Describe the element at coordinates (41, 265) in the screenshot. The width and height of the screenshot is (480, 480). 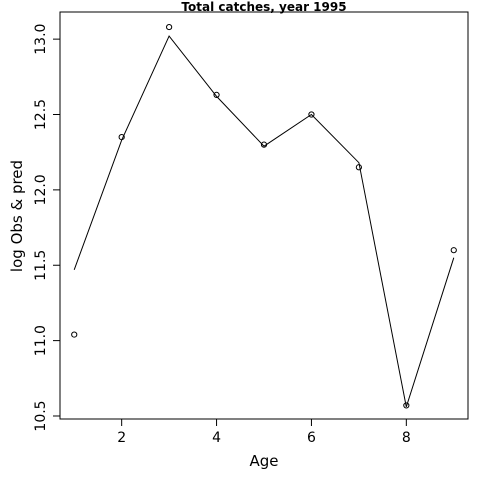
I see `y-tick-label-2: 11.5` at that location.